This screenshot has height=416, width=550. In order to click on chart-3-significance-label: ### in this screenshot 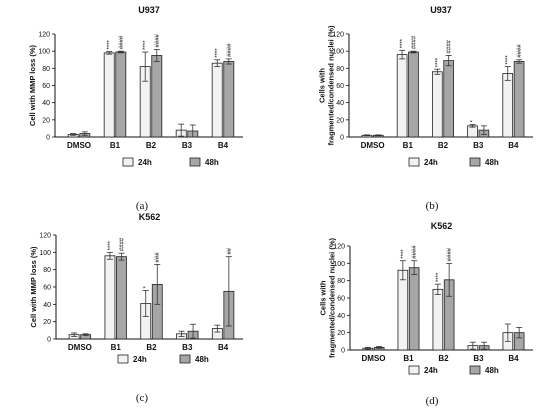, I will do `click(158, 257)`.